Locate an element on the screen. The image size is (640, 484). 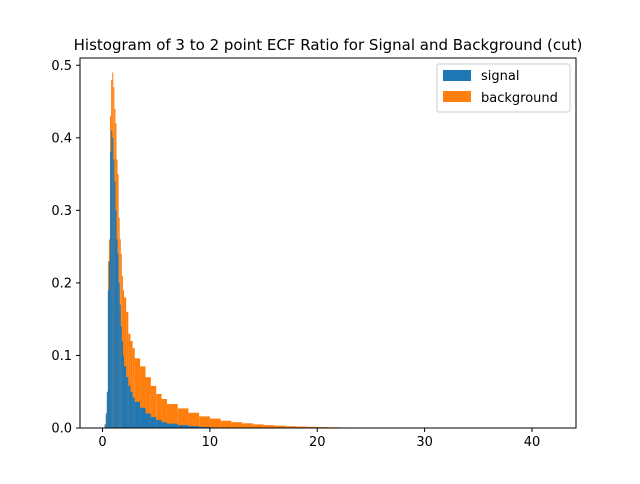
y-tick-label: 0.1 is located at coordinates (61, 356).